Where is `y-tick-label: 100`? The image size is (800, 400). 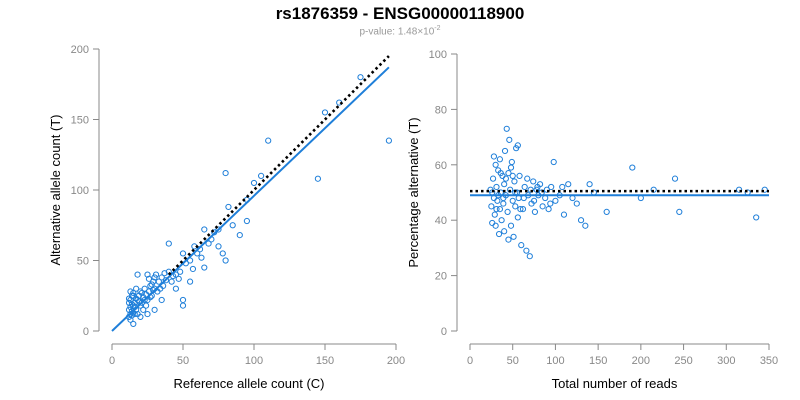
y-tick-label: 100 is located at coordinates (438, 55).